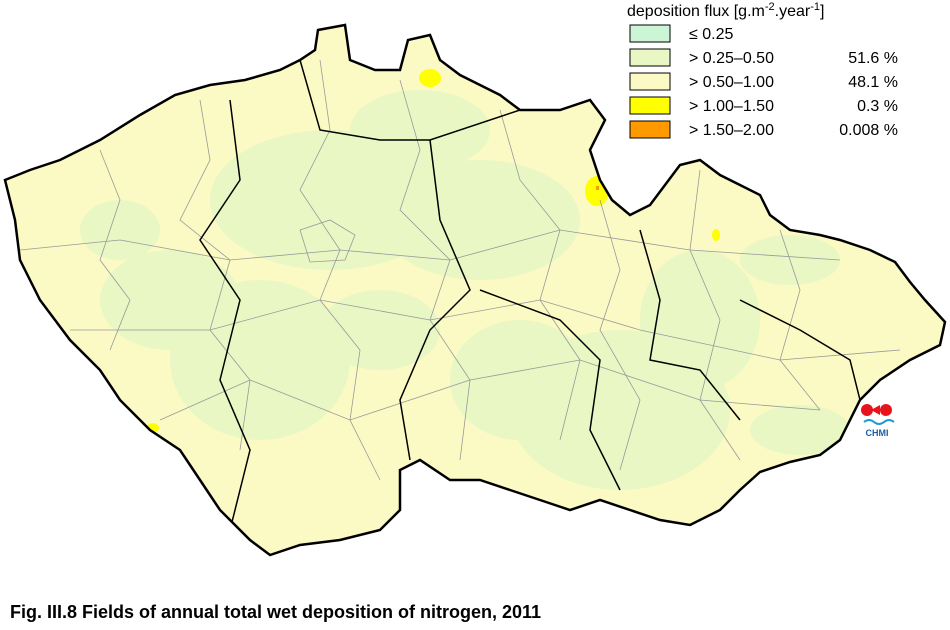 This screenshot has width=950, height=630. I want to click on legend-share: 48.1 %, so click(873, 82).